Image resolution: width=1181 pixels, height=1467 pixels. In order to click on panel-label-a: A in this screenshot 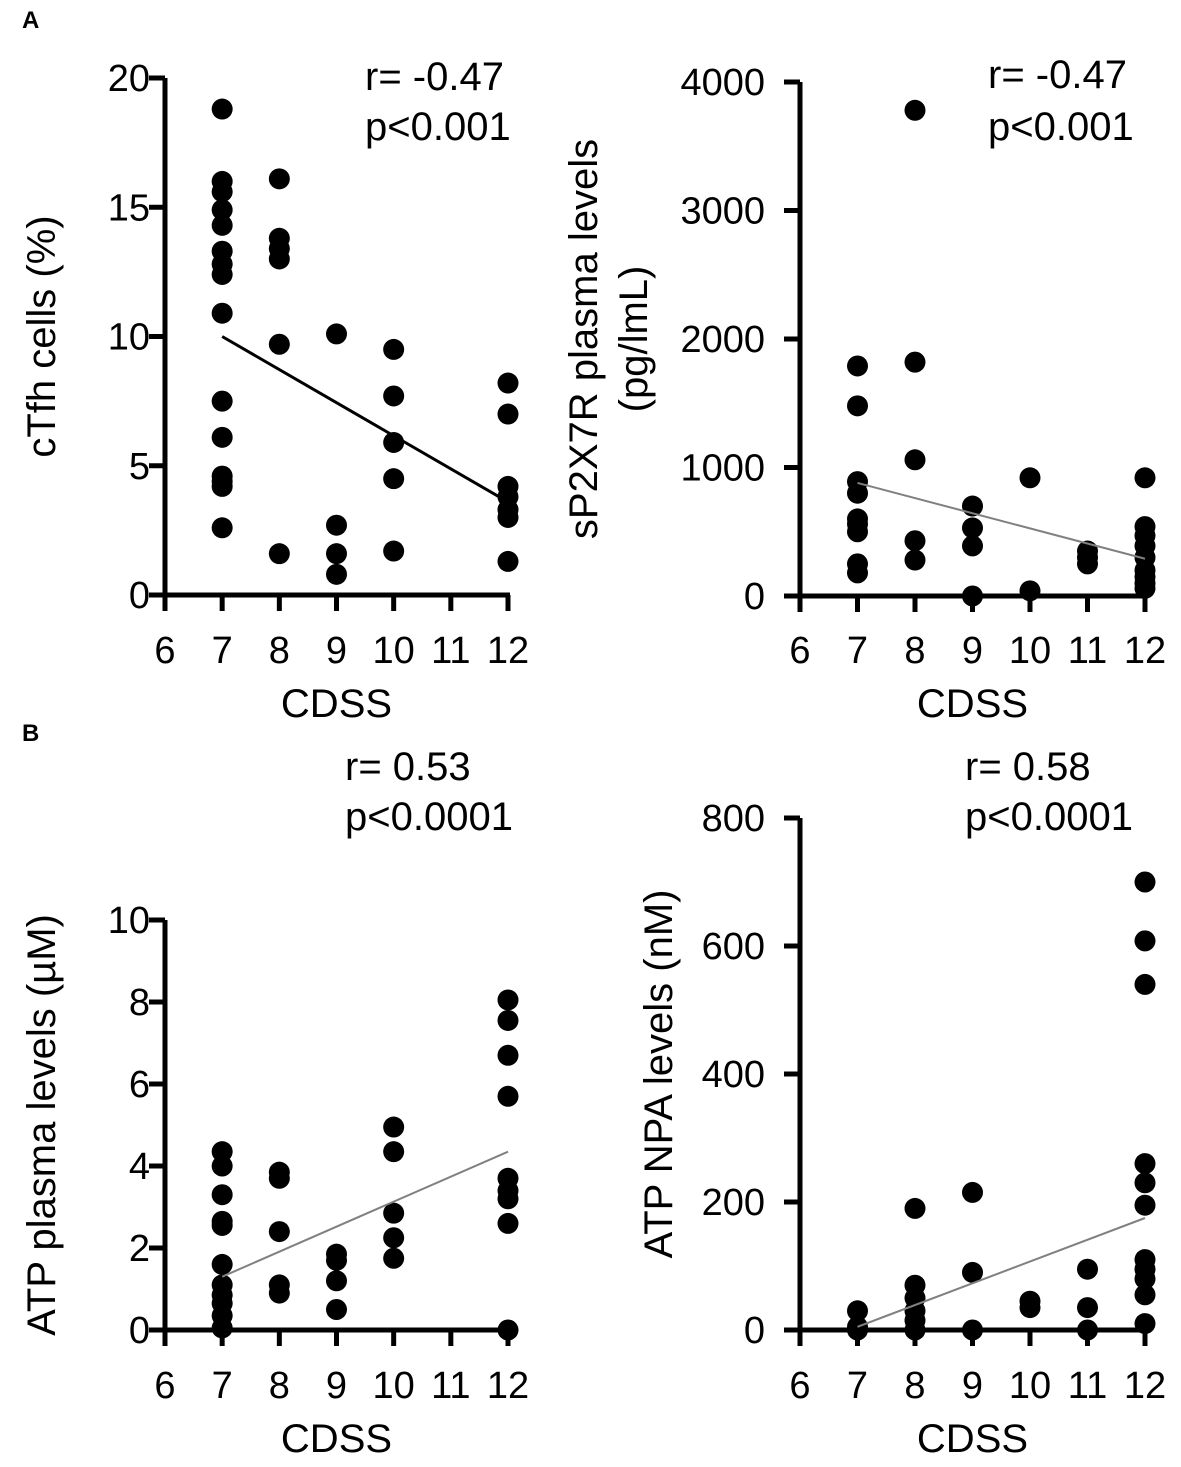, I will do `click(30, 20)`.